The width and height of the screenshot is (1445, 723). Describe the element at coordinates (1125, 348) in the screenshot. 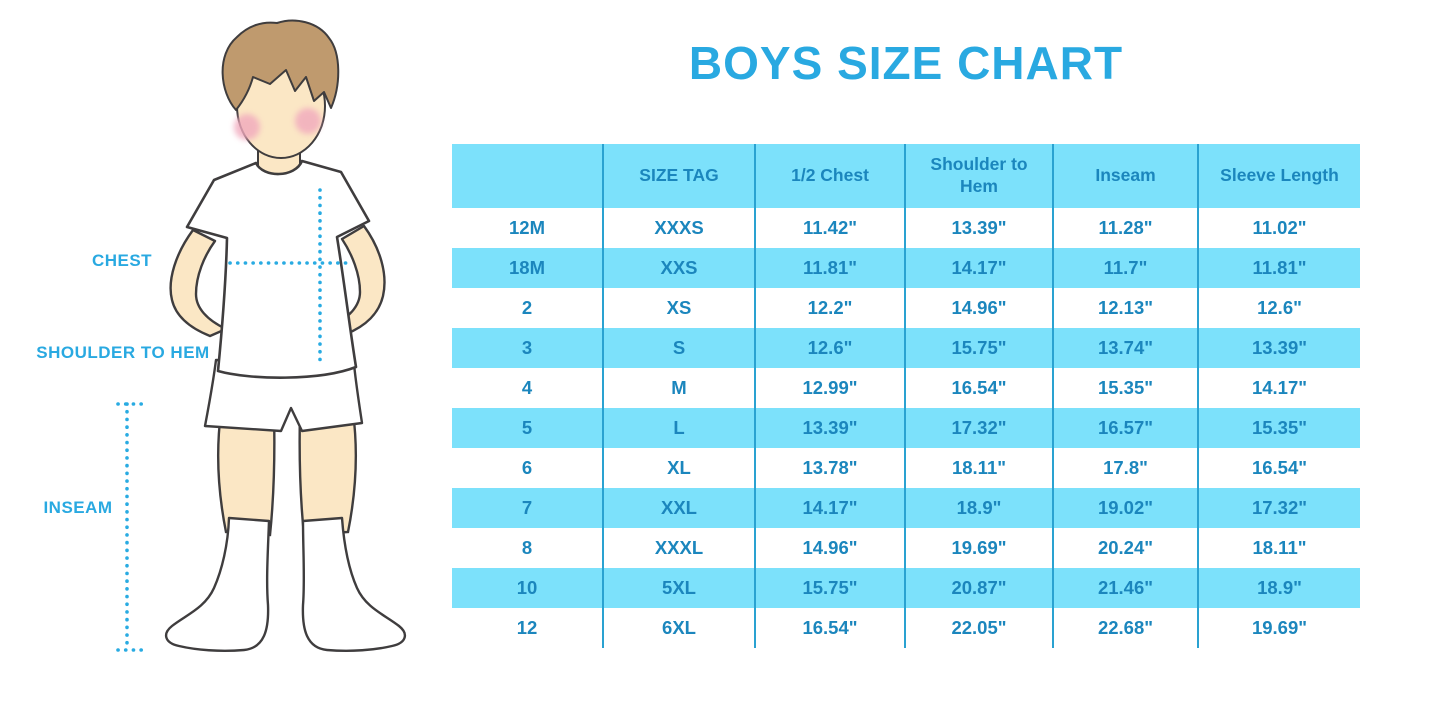

I see `table-cell: 13.74"` at that location.